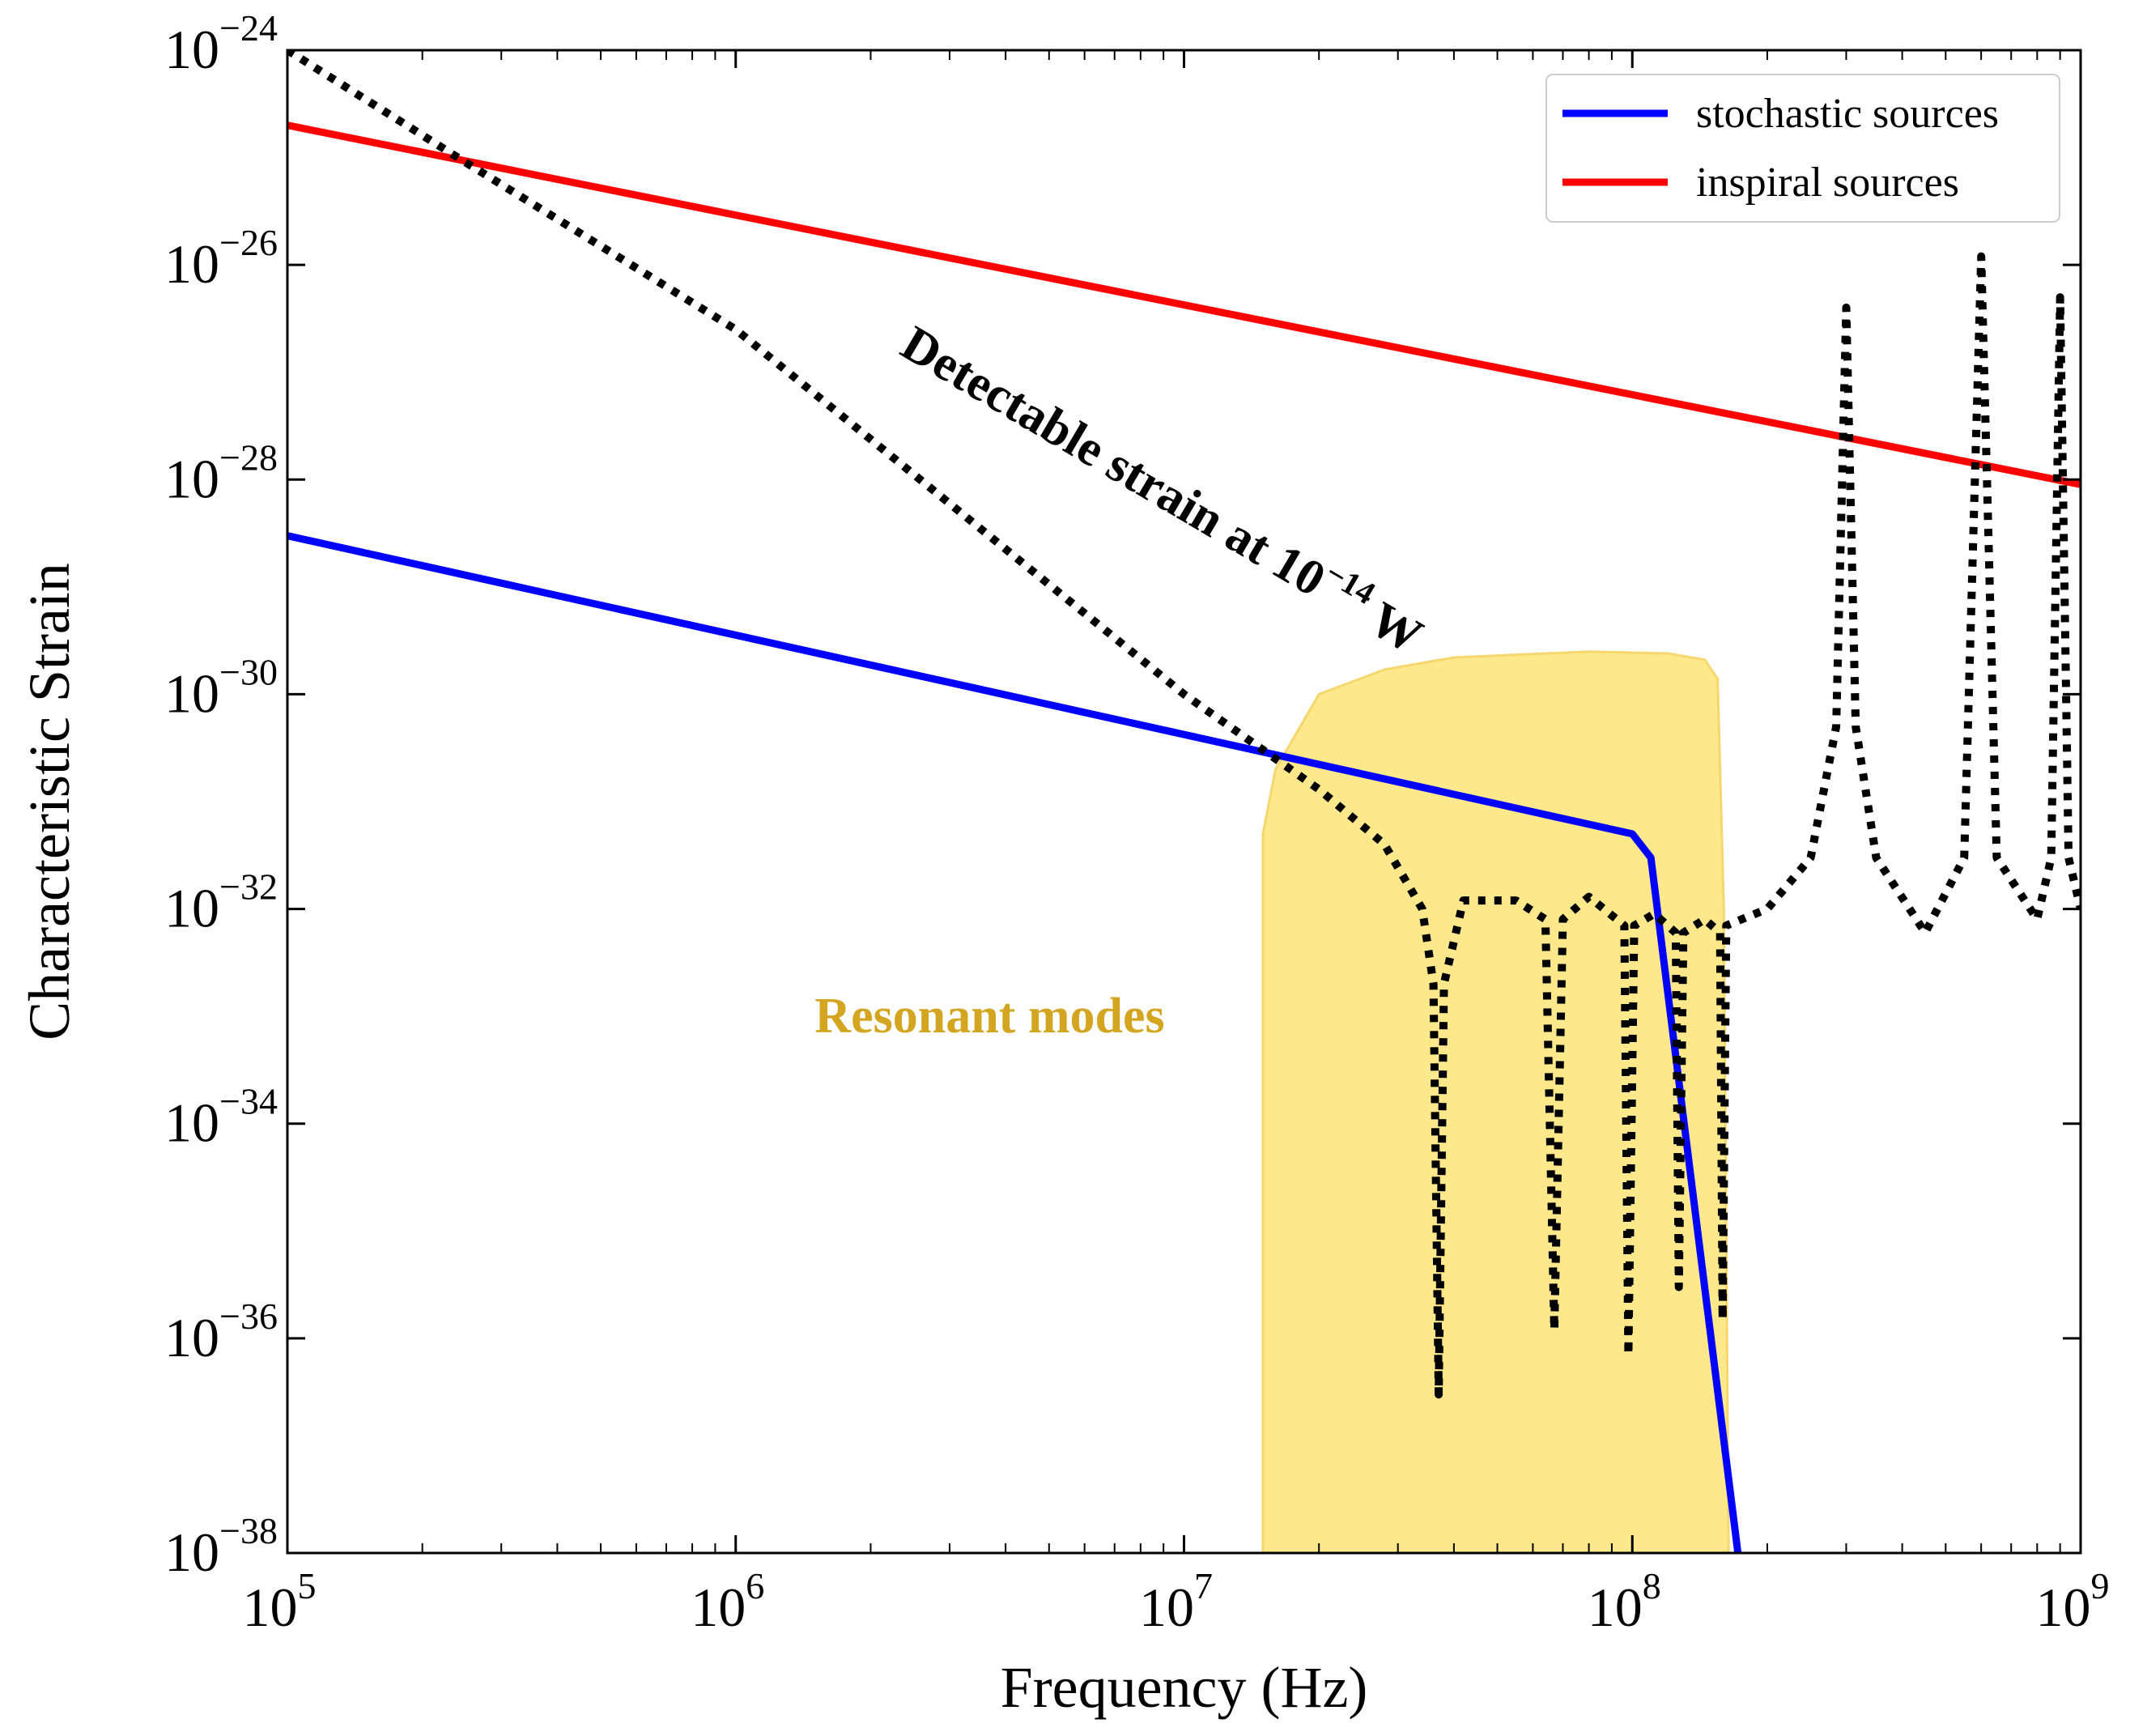  I want to click on x-axis-label: Frequency (Hz), so click(1184, 1687).